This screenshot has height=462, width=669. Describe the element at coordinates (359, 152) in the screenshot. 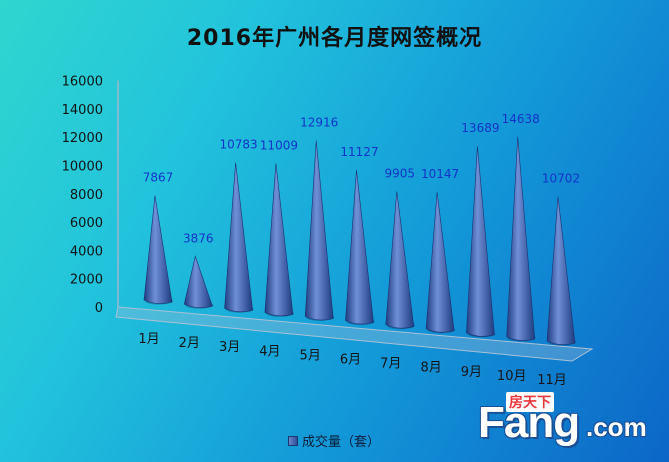

I see `data-label: 11127` at that location.